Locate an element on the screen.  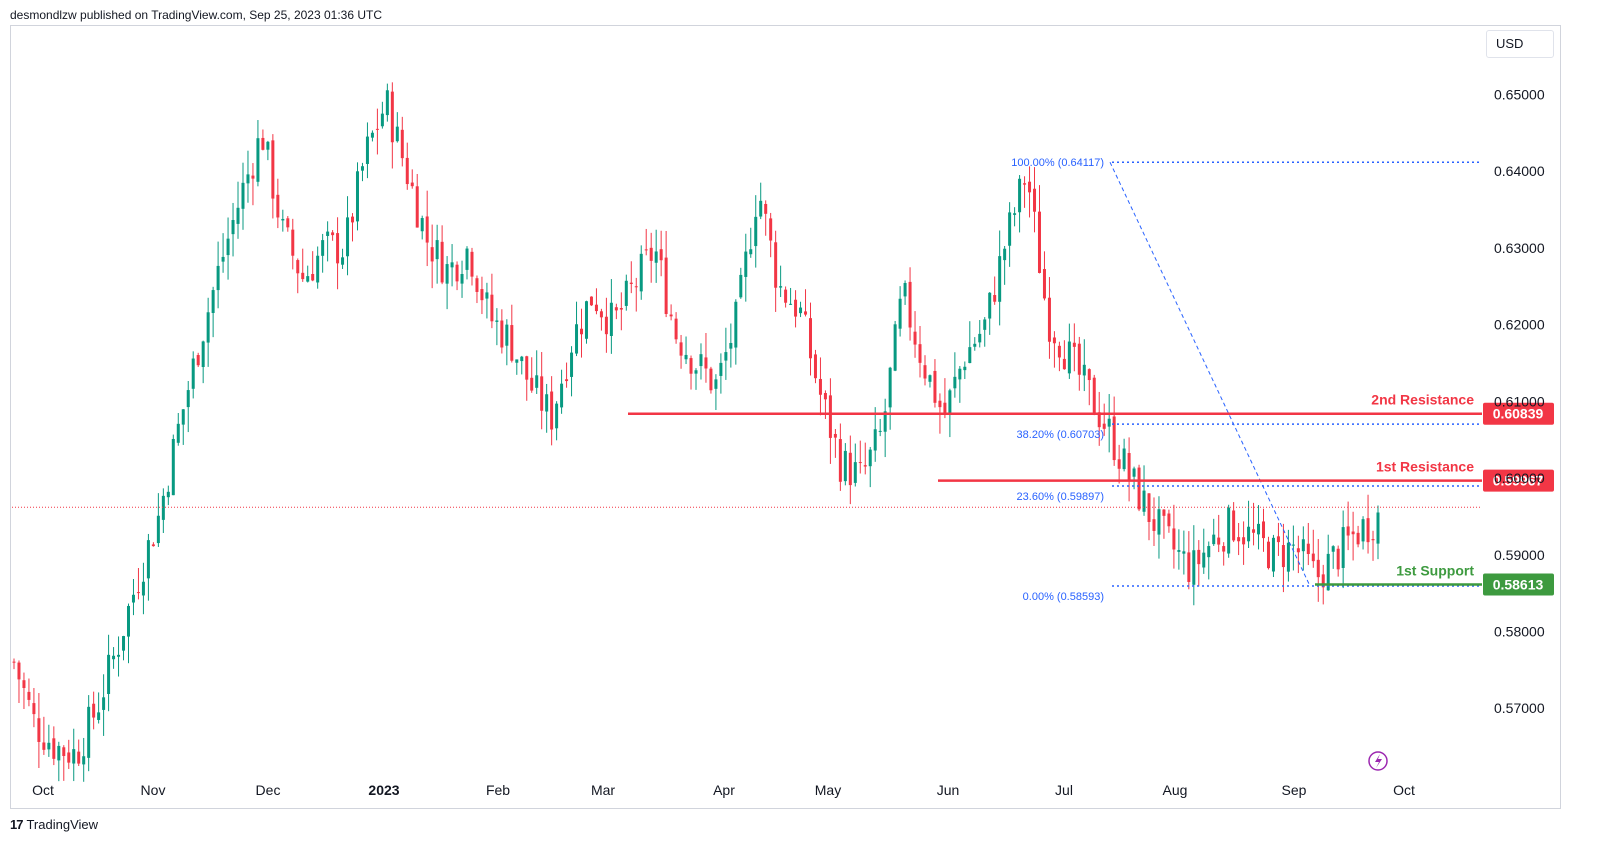
time-tick-label: Dec is located at coordinates (268, 790).